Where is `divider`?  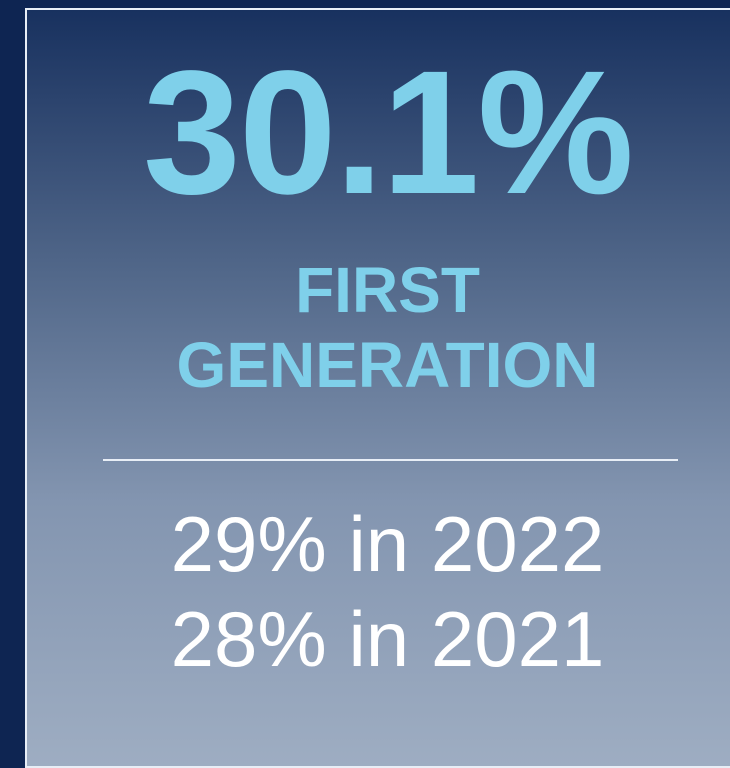
divider is located at coordinates (390, 460).